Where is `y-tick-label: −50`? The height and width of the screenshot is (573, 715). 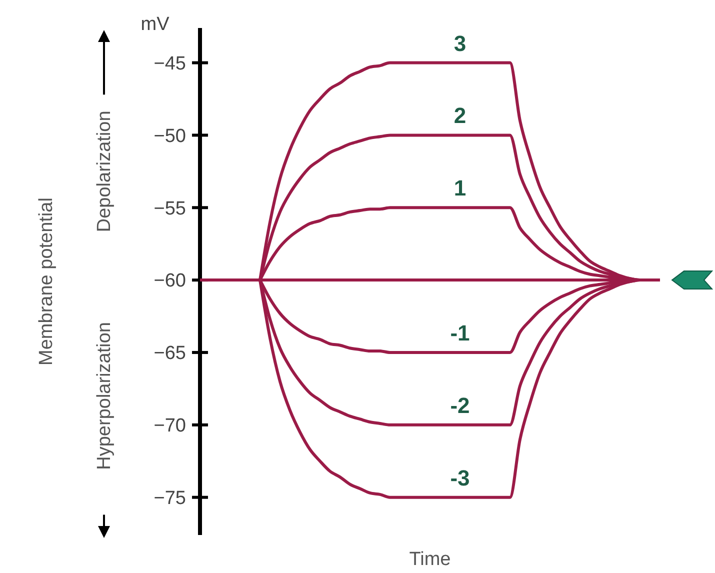 y-tick-label: −50 is located at coordinates (170, 136).